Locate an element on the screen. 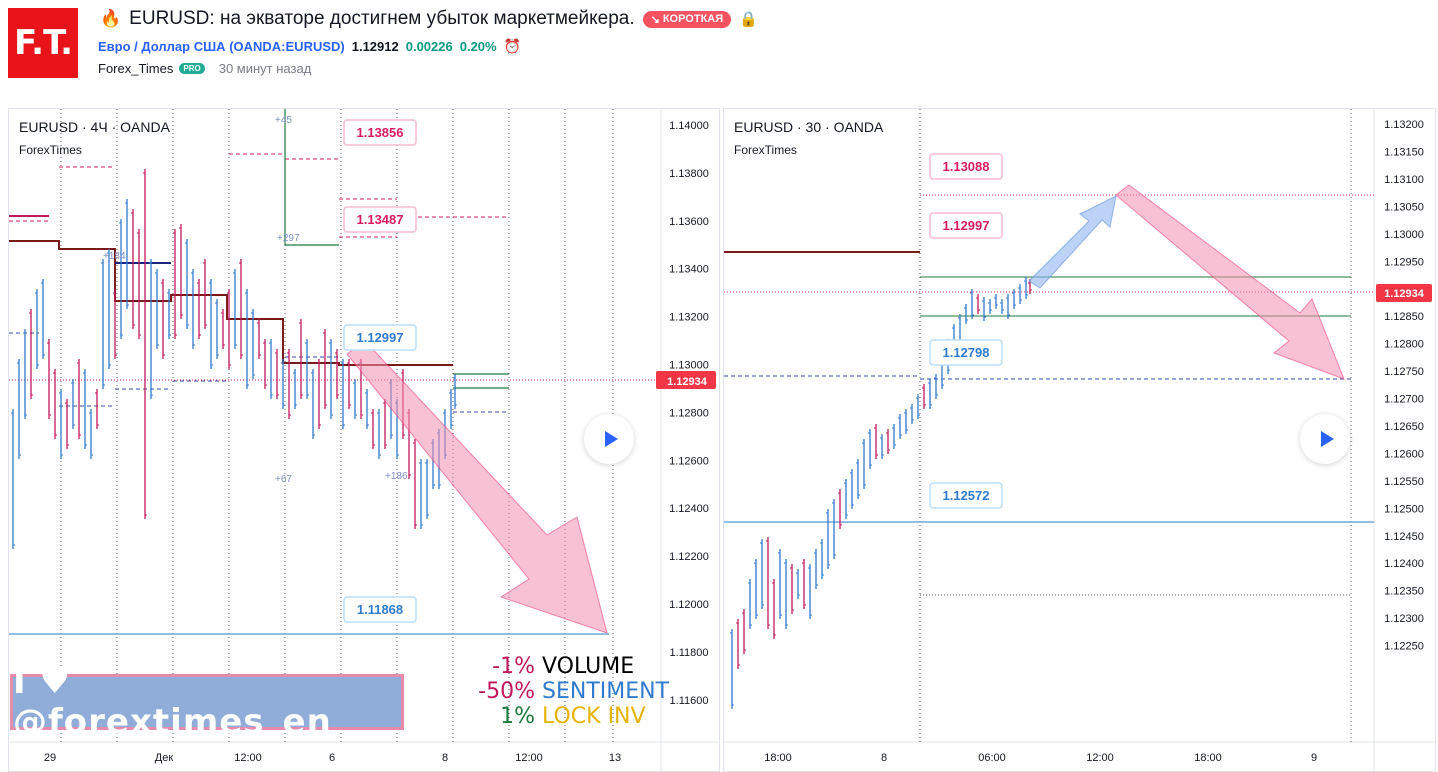  time-tick-label: 6 is located at coordinates (332, 758).